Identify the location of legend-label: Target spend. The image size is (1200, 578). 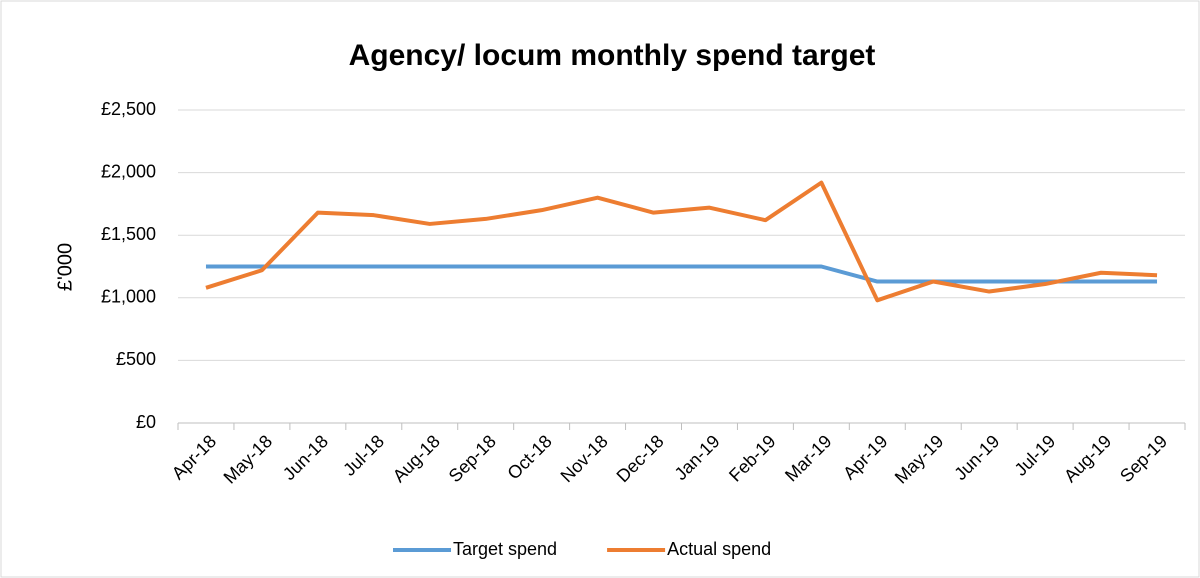
(505, 549).